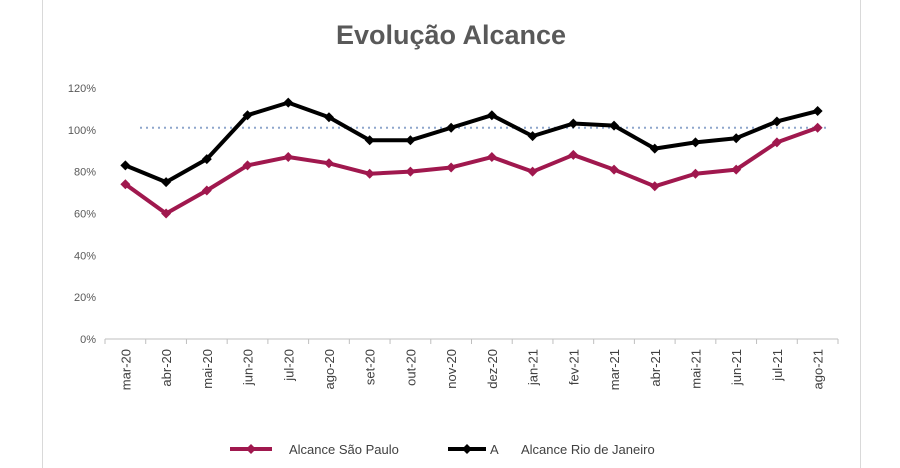 Image resolution: width=900 pixels, height=468 pixels. Describe the element at coordinates (451, 35) in the screenshot. I see `chart-title: Evolução Alcance` at that location.